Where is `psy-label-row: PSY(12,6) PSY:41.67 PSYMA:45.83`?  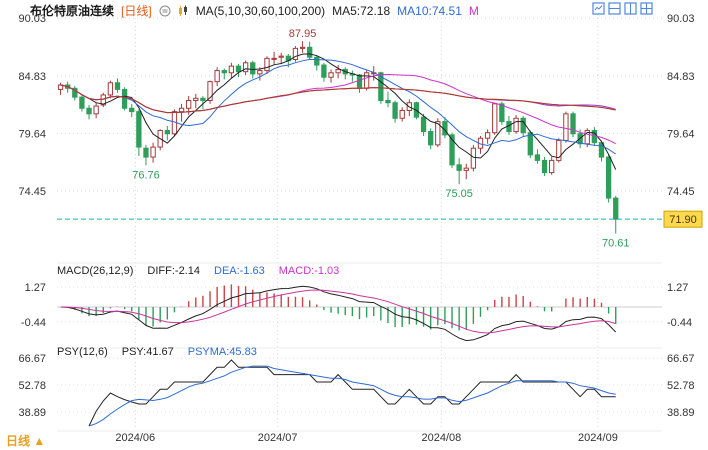 psy-label-row: PSY(12,6) PSY:41.67 PSYMA:45.83 is located at coordinates (157, 352).